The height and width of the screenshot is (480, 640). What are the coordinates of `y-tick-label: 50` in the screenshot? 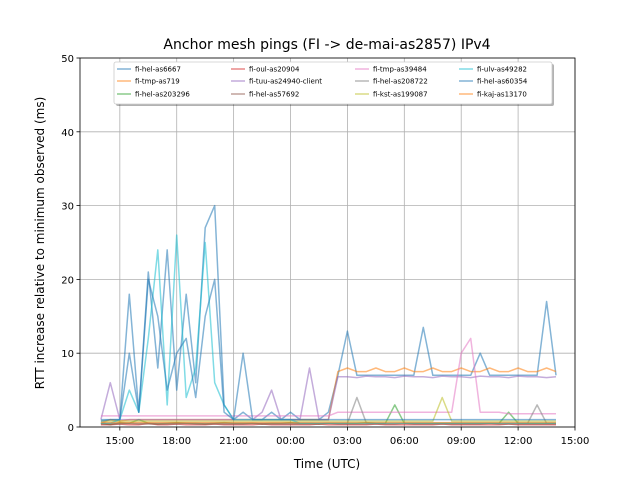 It's located at (67, 59).